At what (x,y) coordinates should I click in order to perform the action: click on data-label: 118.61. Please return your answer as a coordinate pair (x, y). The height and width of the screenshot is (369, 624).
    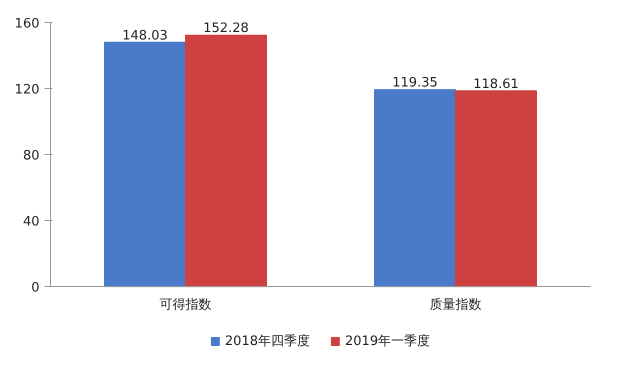
    Looking at the image, I should click on (496, 84).